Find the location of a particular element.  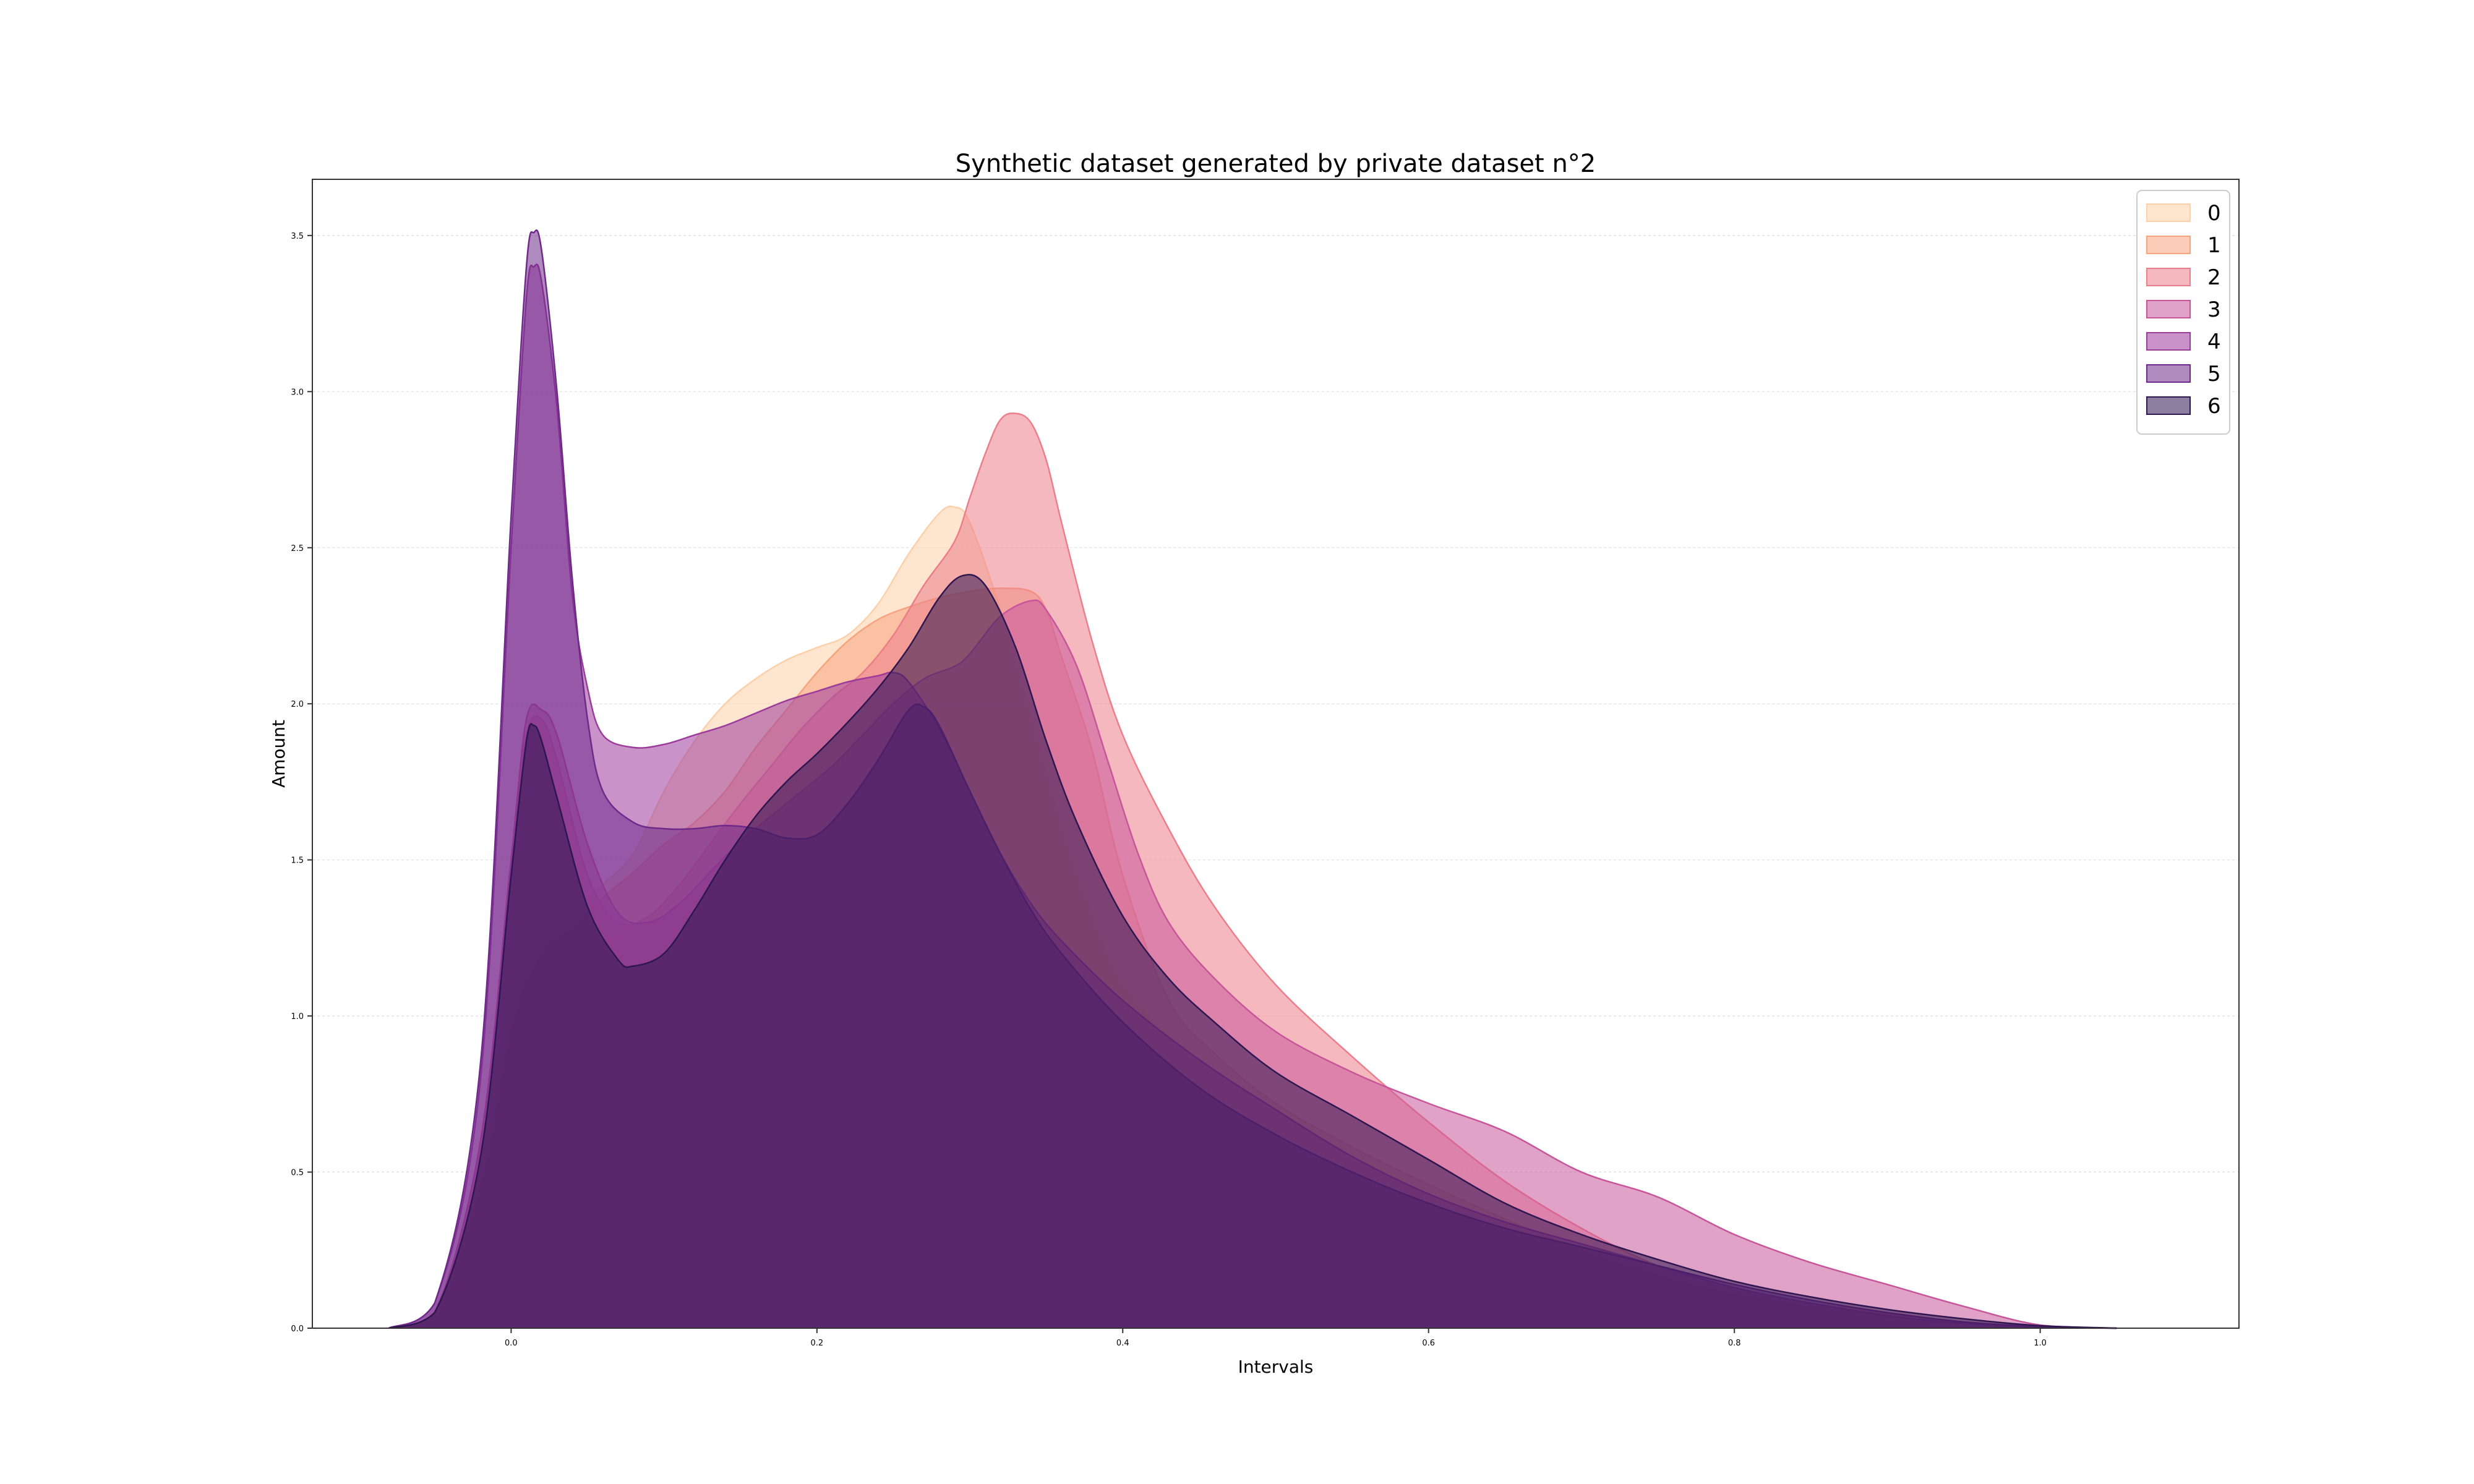

x-tick-label: 0.6 is located at coordinates (1428, 1343).